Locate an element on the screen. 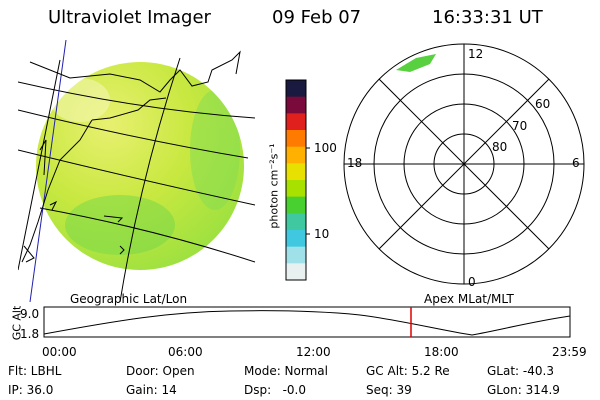  colorbar is located at coordinates (296, 180).